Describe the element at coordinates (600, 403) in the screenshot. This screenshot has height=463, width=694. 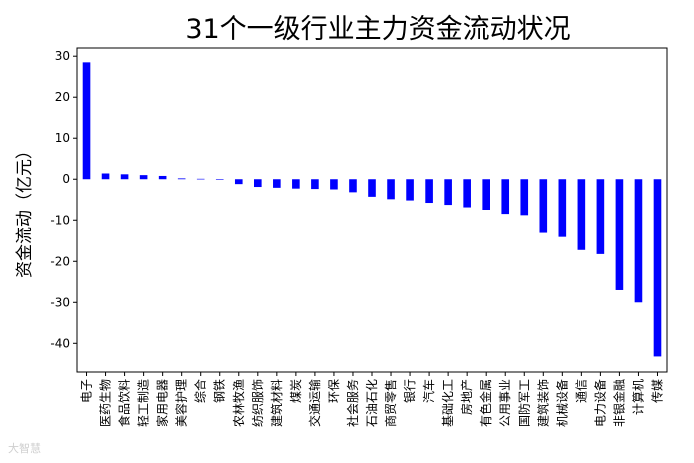
I see `x-tick-label: 电力设备` at that location.